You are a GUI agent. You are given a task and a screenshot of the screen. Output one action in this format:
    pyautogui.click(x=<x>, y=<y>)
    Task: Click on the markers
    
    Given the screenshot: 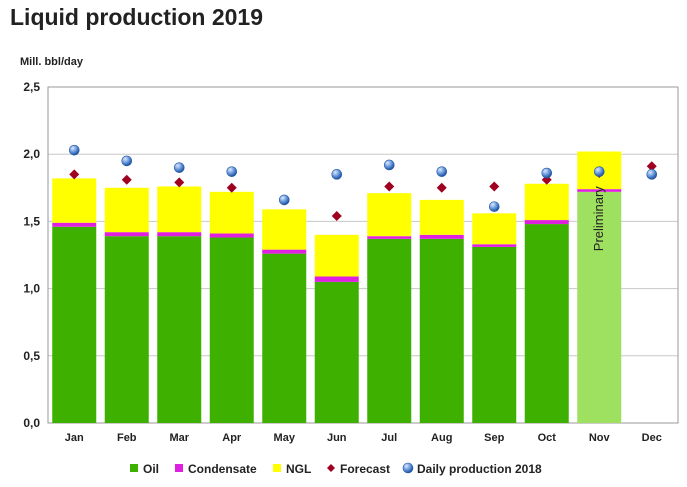 What is the action you would take?
    pyautogui.click(x=363, y=183)
    